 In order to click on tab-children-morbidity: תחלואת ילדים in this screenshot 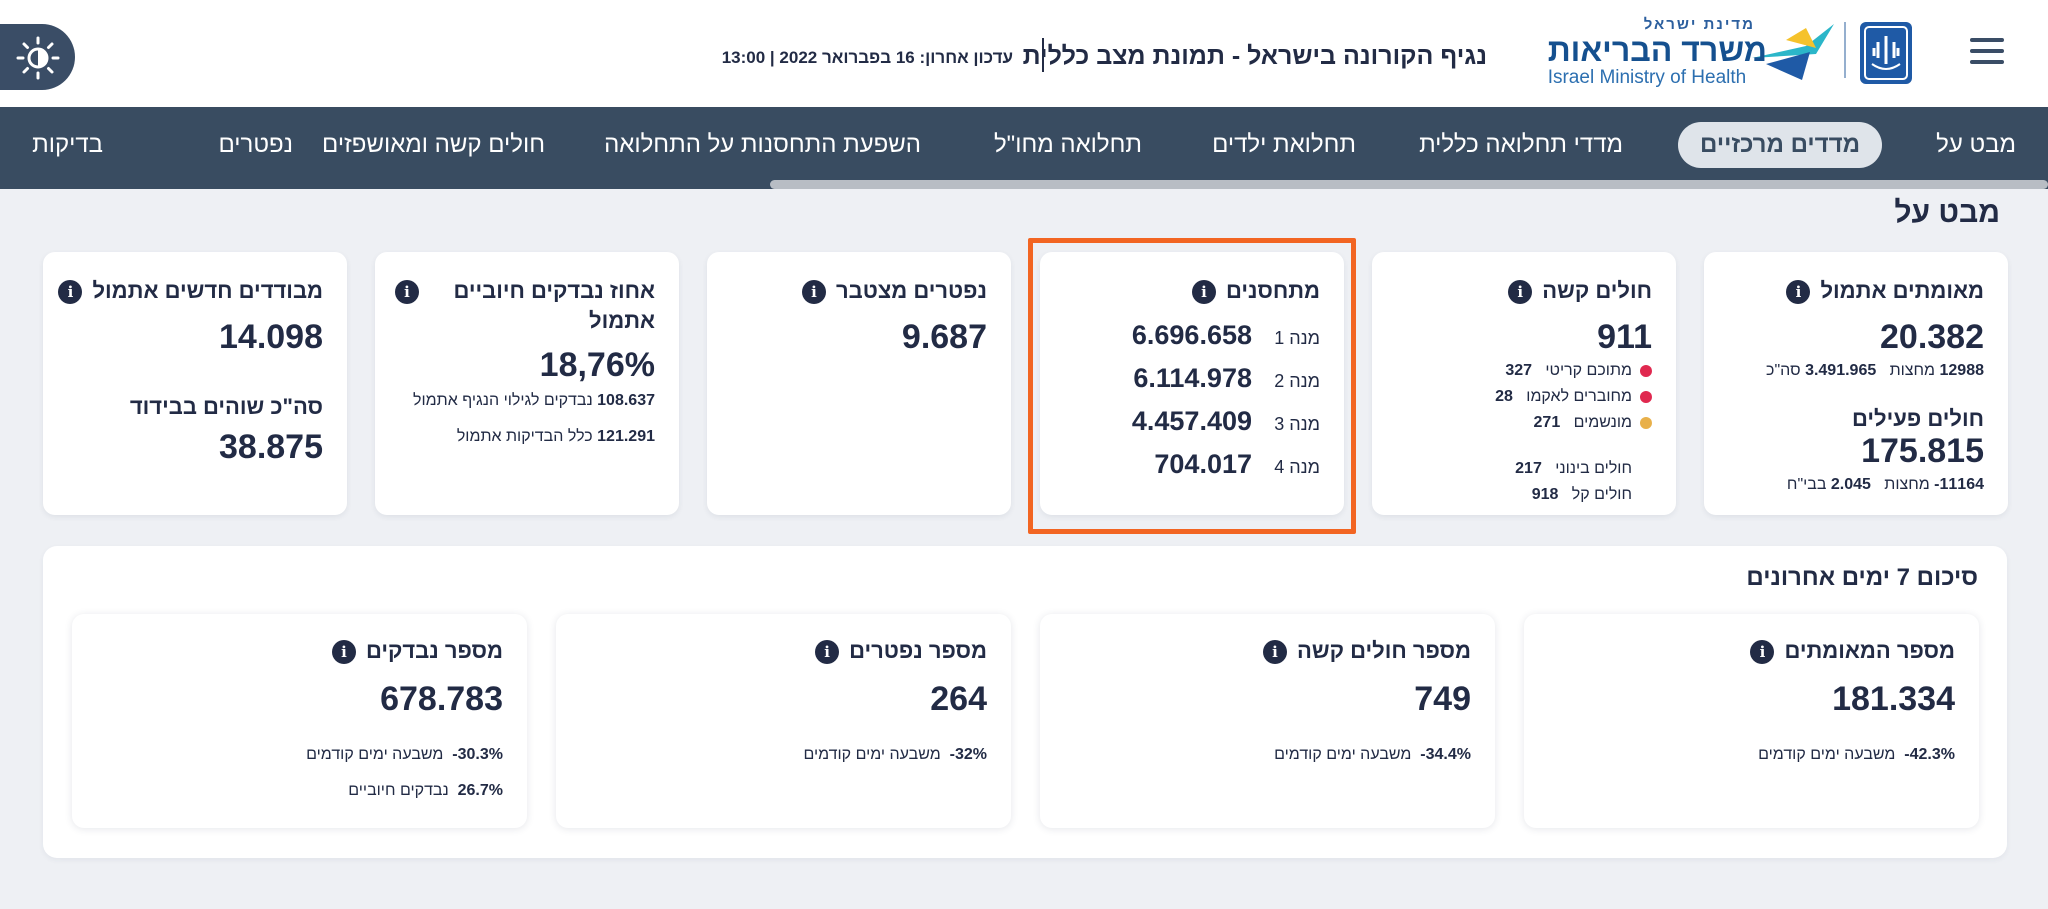, I will do `click(1284, 144)`.